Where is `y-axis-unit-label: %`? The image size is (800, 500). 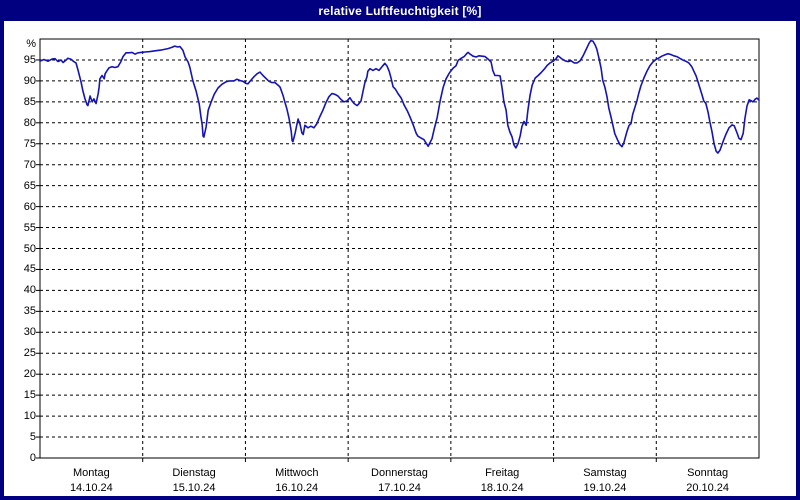
y-axis-unit-label: % is located at coordinates (31, 44).